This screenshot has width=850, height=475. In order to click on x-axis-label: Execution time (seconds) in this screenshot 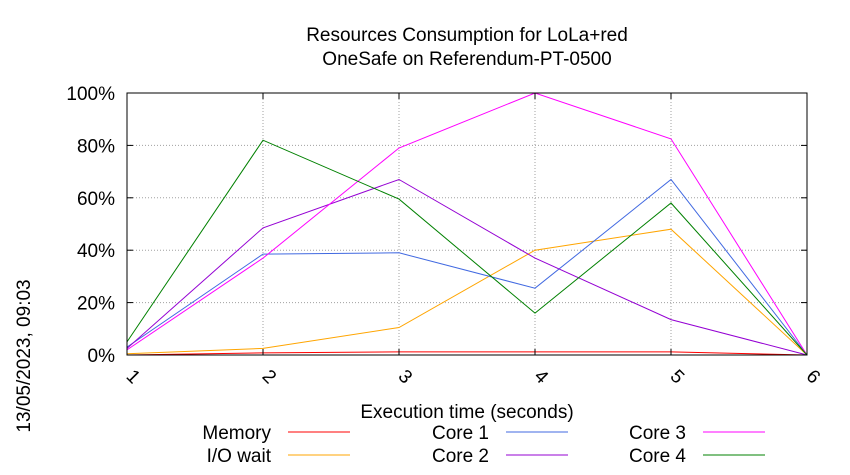, I will do `click(466, 412)`.